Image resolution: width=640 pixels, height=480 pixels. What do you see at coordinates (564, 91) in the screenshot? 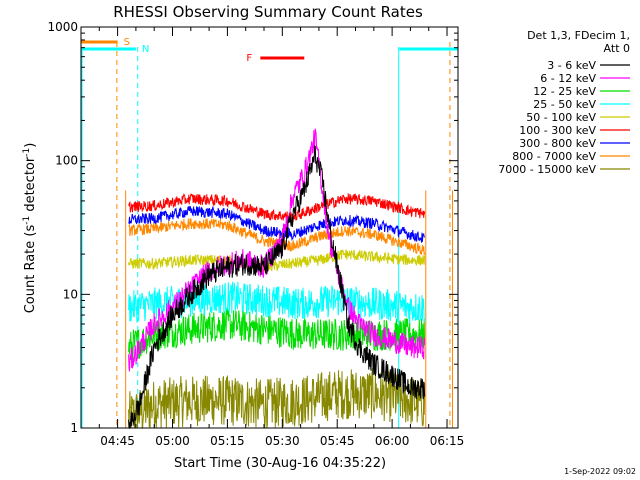
I see `legend-item-label: 12 - 25 keV` at bounding box center [564, 91].